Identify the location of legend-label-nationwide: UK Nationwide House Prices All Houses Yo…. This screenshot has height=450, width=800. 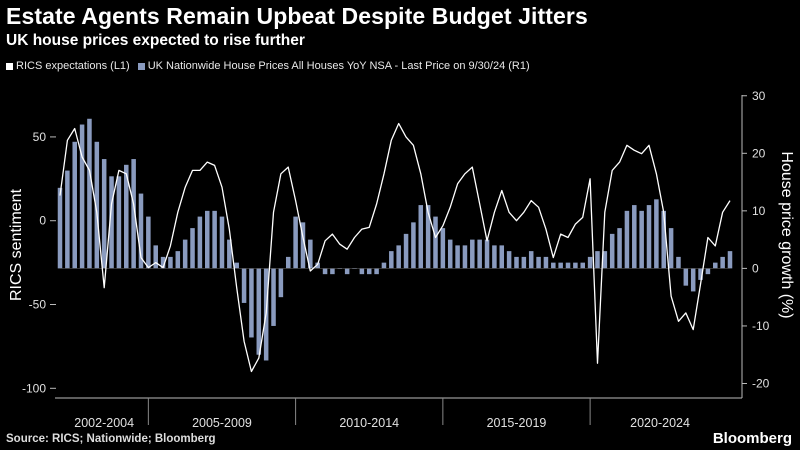
(338, 66).